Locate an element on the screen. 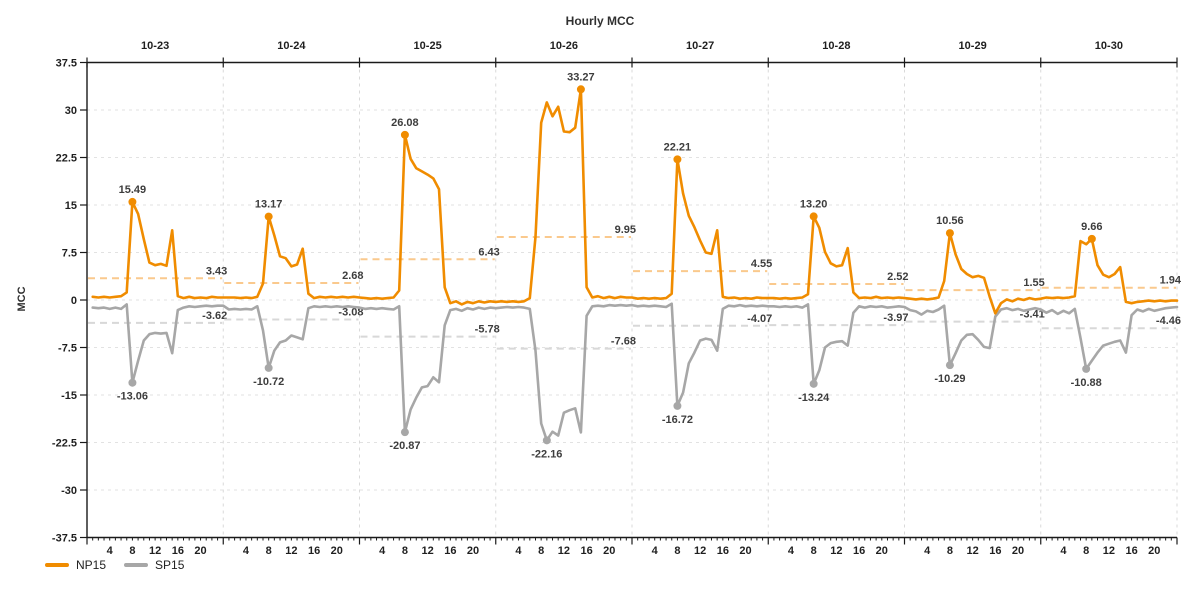  y-tick-label: 30 is located at coordinates (71, 111).